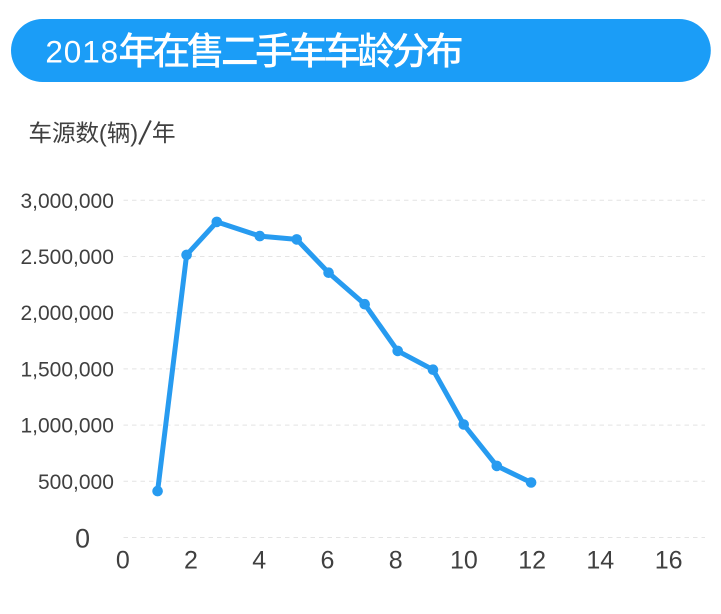 The width and height of the screenshot is (721, 614). Describe the element at coordinates (396, 561) in the screenshot. I see `svg-text: 8` at that location.